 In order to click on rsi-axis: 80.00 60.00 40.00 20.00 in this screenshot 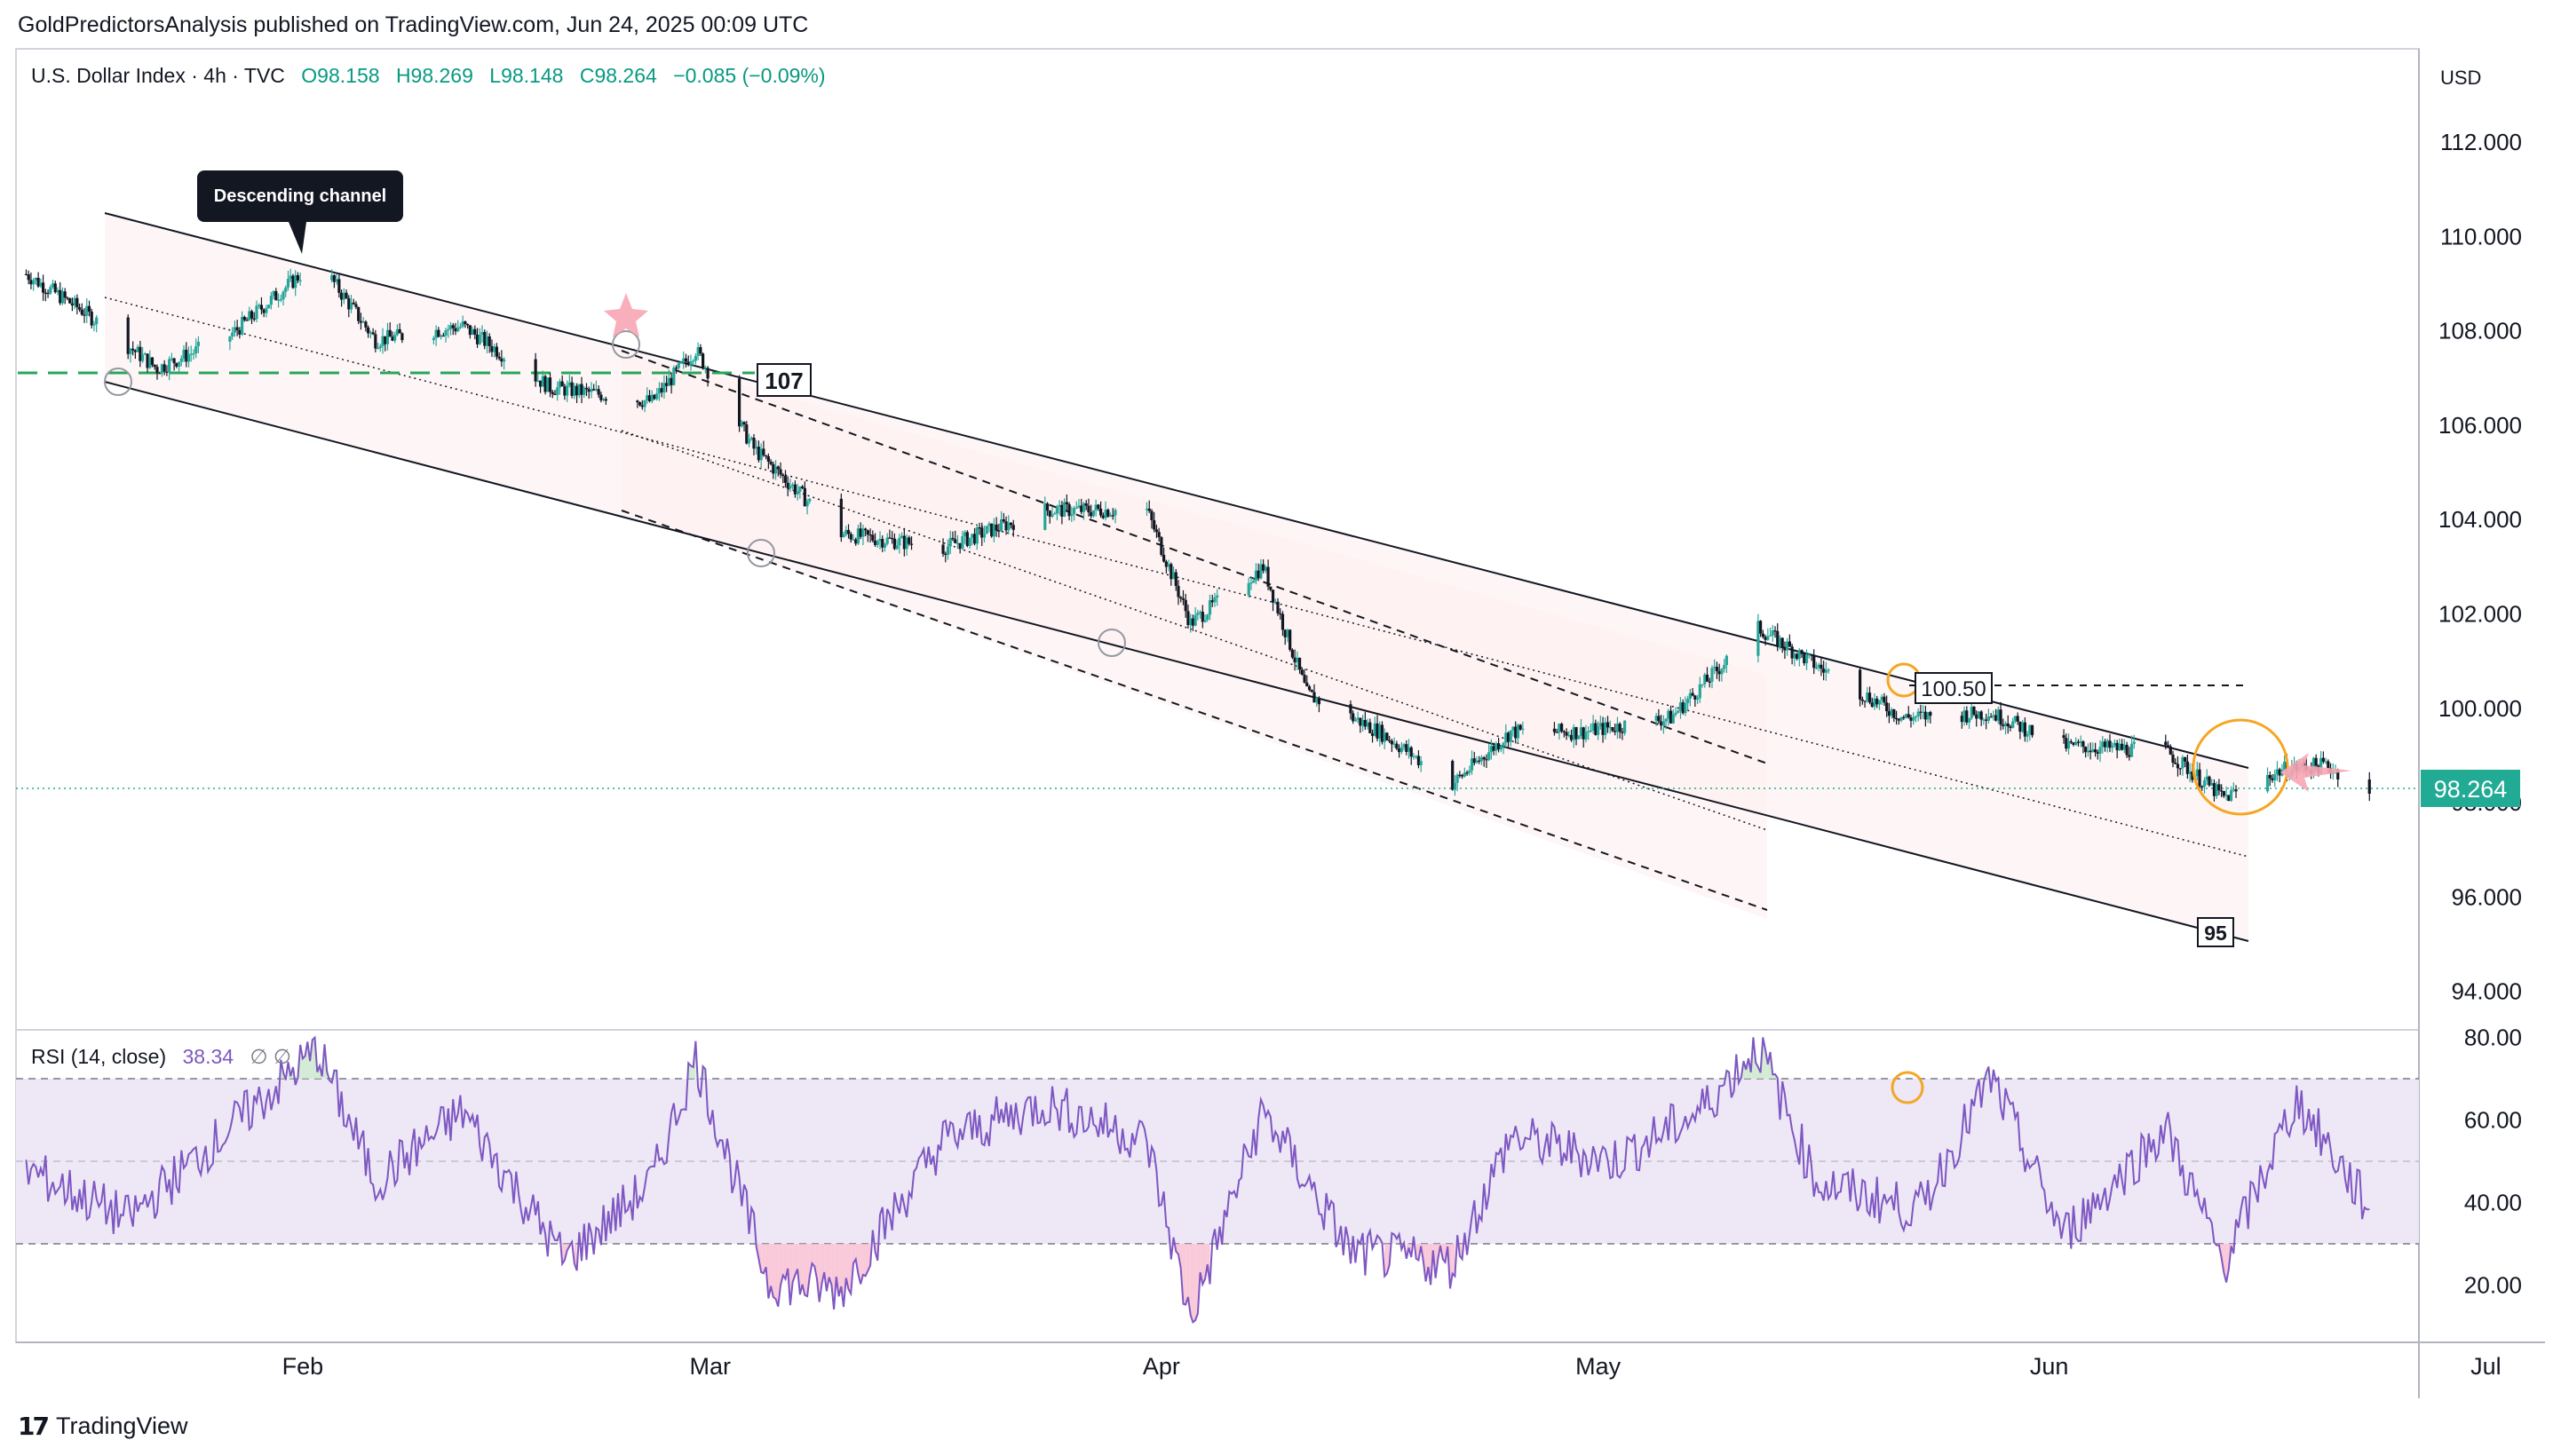, I will do `click(2493, 1162)`.